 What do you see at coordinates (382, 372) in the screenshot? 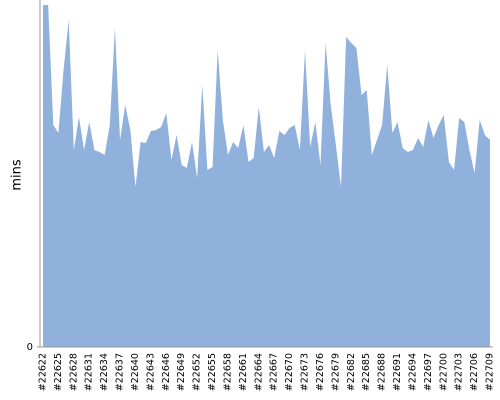
I see `x-tick-label: #22688` at bounding box center [382, 372].